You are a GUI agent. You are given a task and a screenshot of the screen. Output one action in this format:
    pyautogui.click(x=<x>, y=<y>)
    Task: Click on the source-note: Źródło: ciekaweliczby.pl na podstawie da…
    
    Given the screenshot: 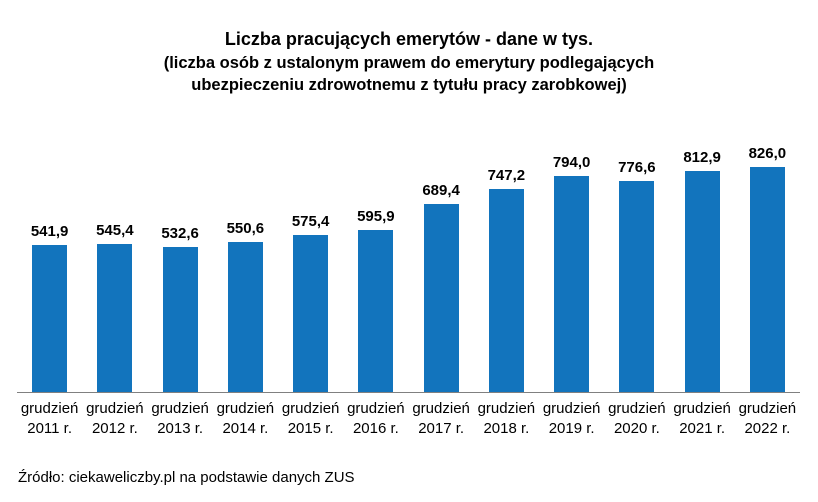 What is the action you would take?
    pyautogui.click(x=186, y=477)
    